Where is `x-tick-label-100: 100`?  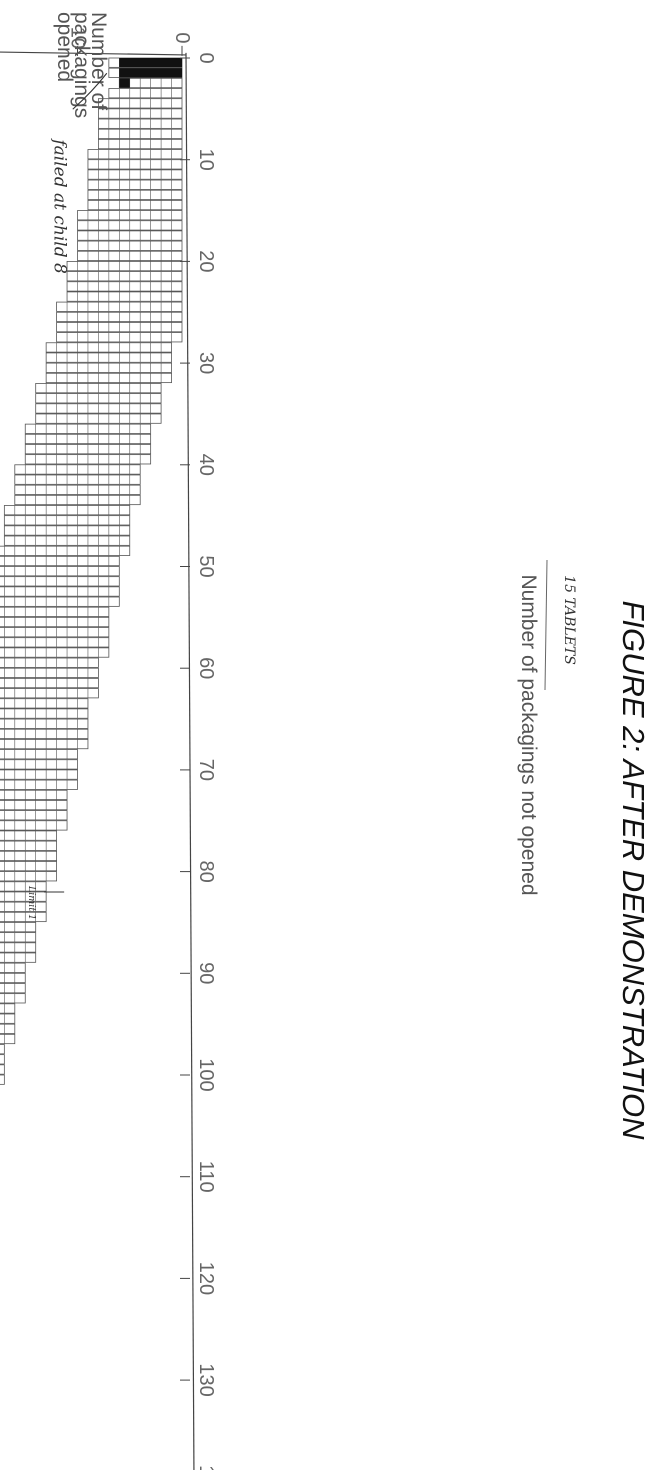
x-tick-label-100: 100 is located at coordinates (206, 1074).